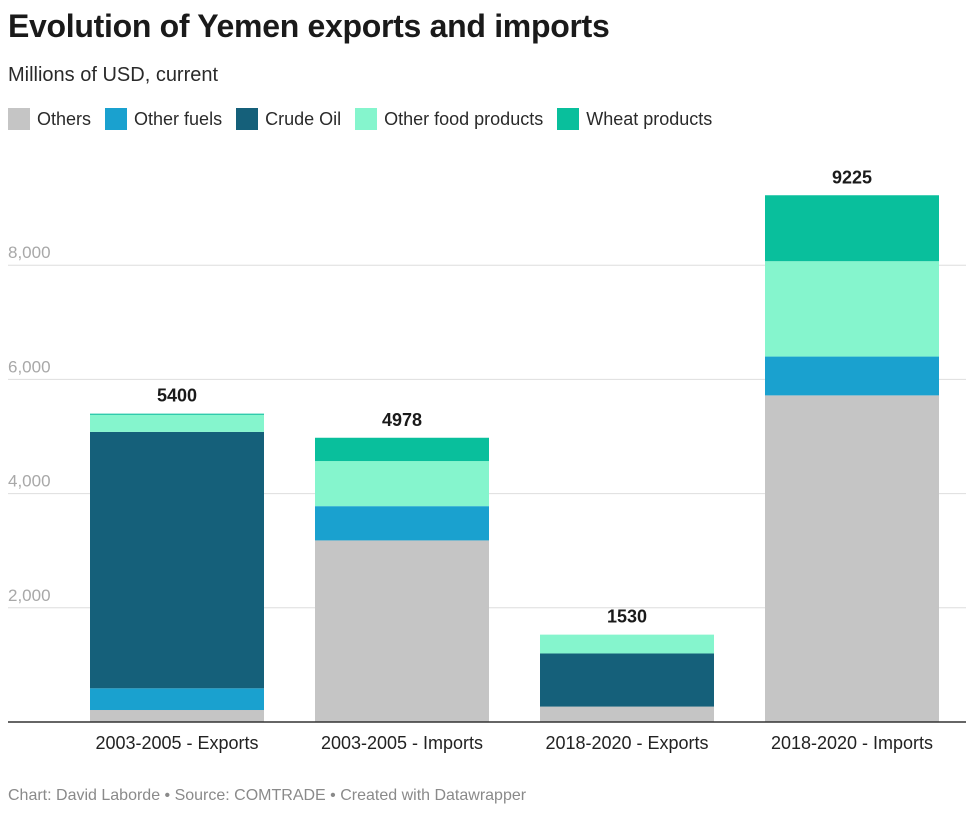  What do you see at coordinates (627, 617) in the screenshot?
I see `total-label-2018-2020-exports: 1530` at bounding box center [627, 617].